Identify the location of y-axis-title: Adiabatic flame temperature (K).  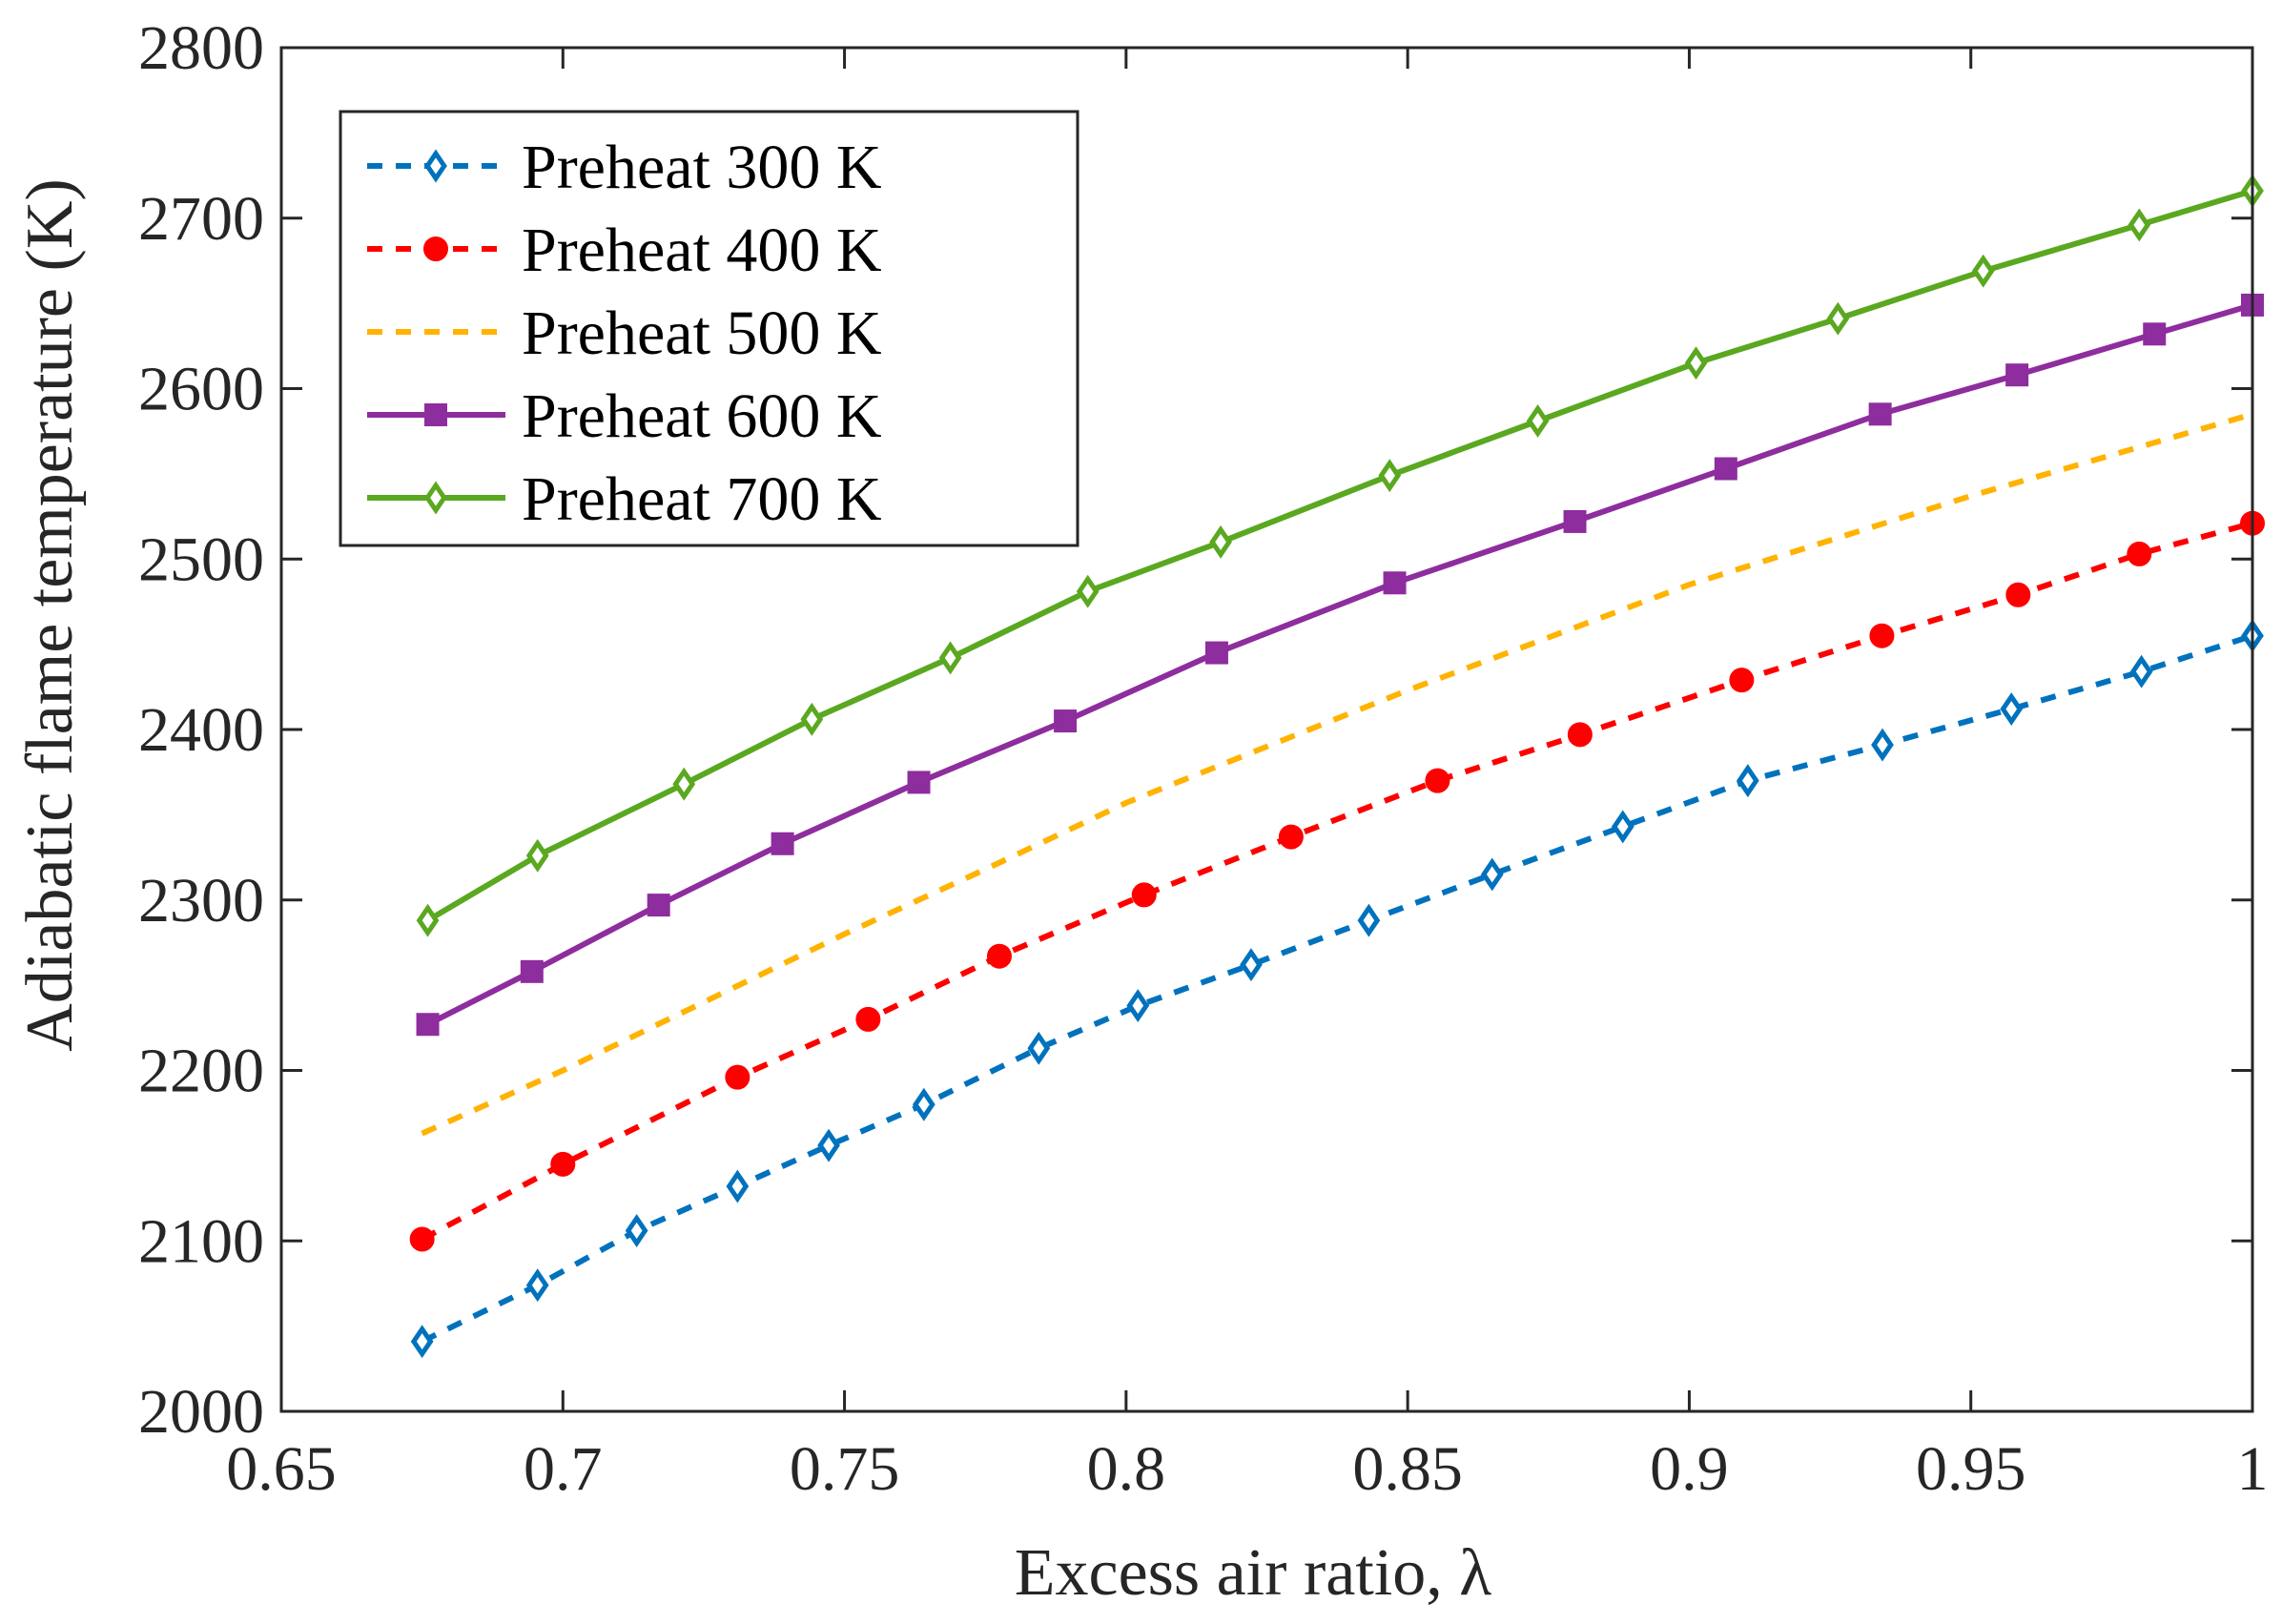
(50, 614).